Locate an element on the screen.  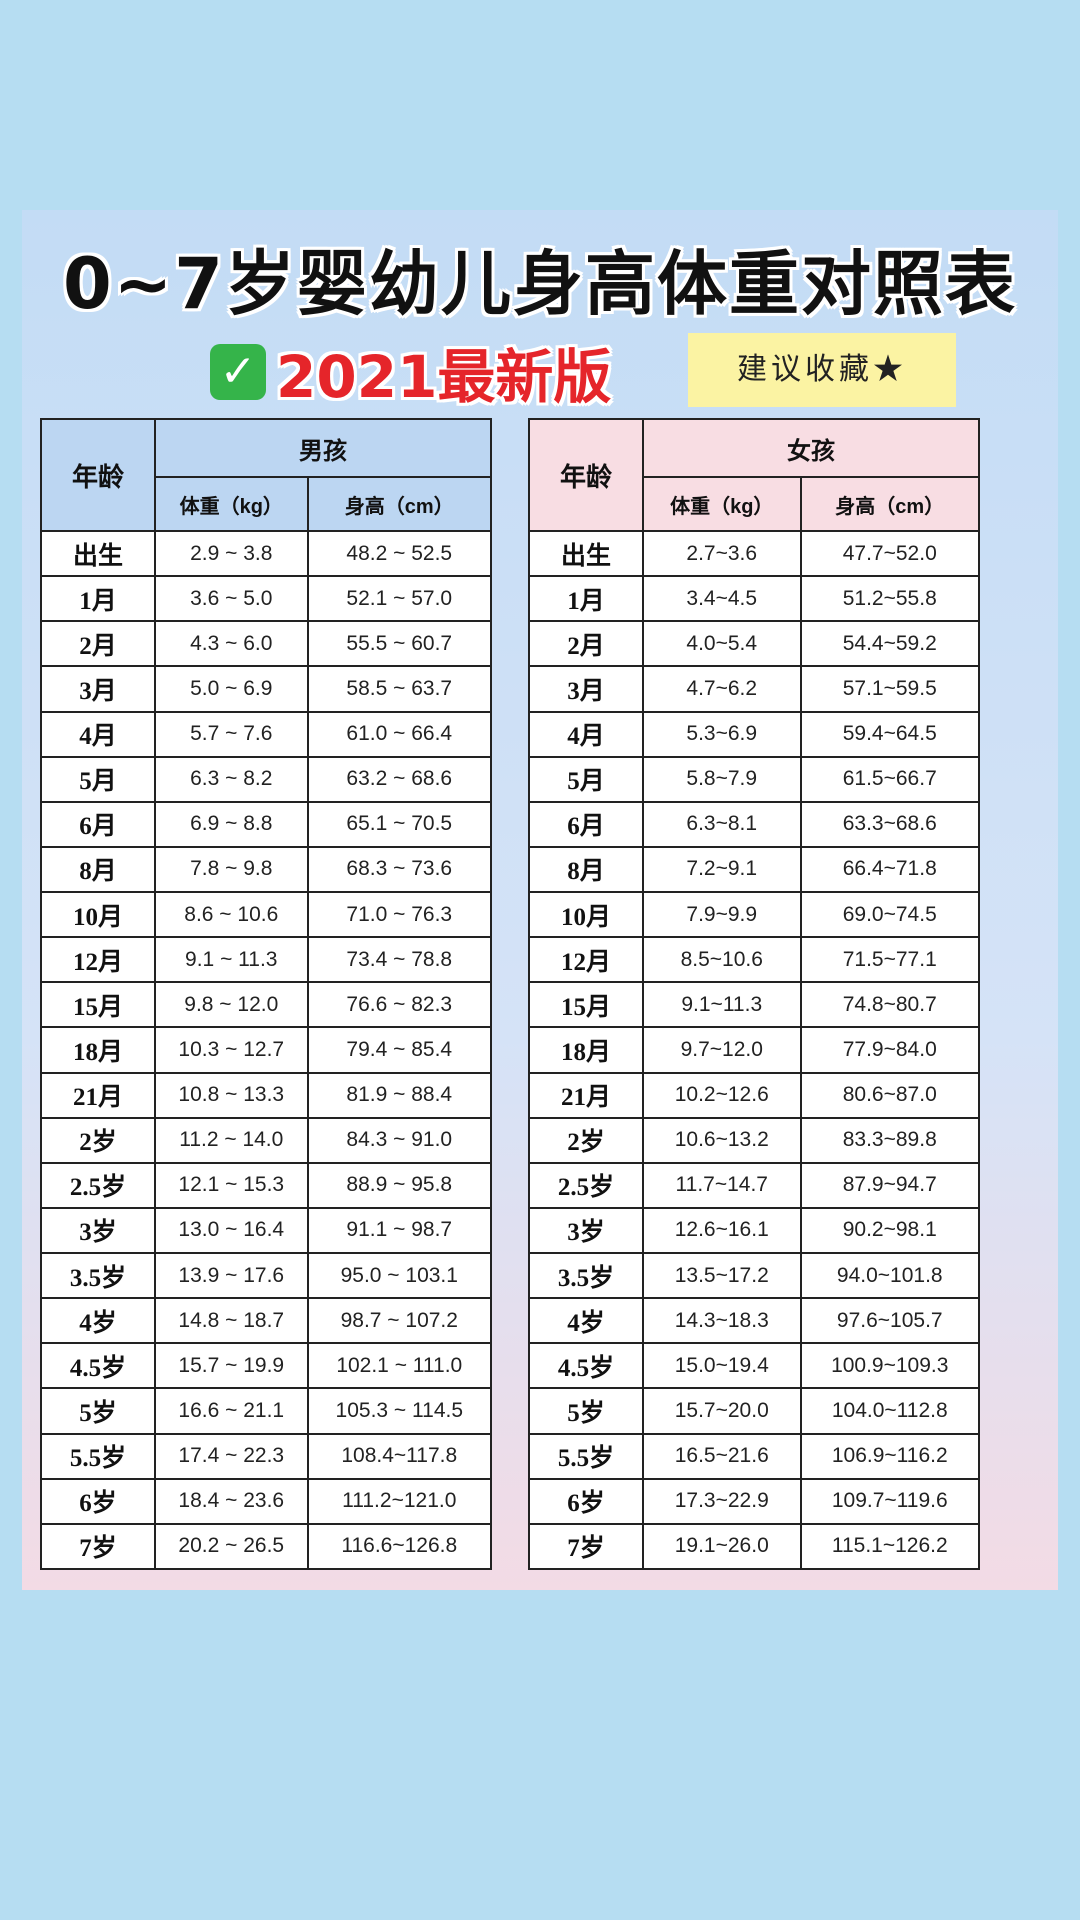
weight-cell: 16.6 ~ 21.1 is located at coordinates (231, 1411).